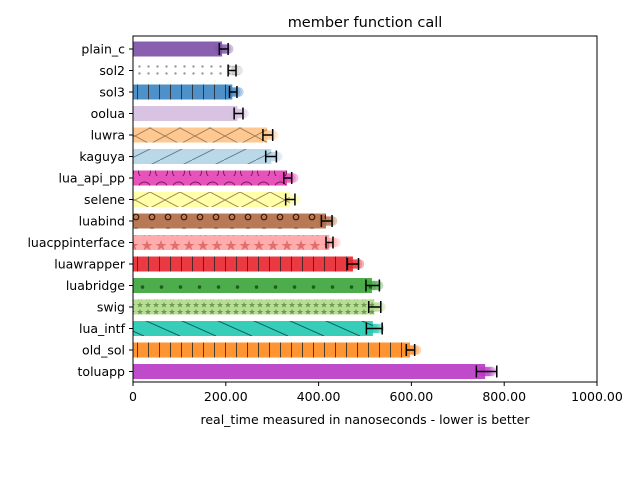 Image resolution: width=640 pixels, height=480 pixels. What do you see at coordinates (108, 113) in the screenshot?
I see `y-tick-label: oolua` at bounding box center [108, 113].